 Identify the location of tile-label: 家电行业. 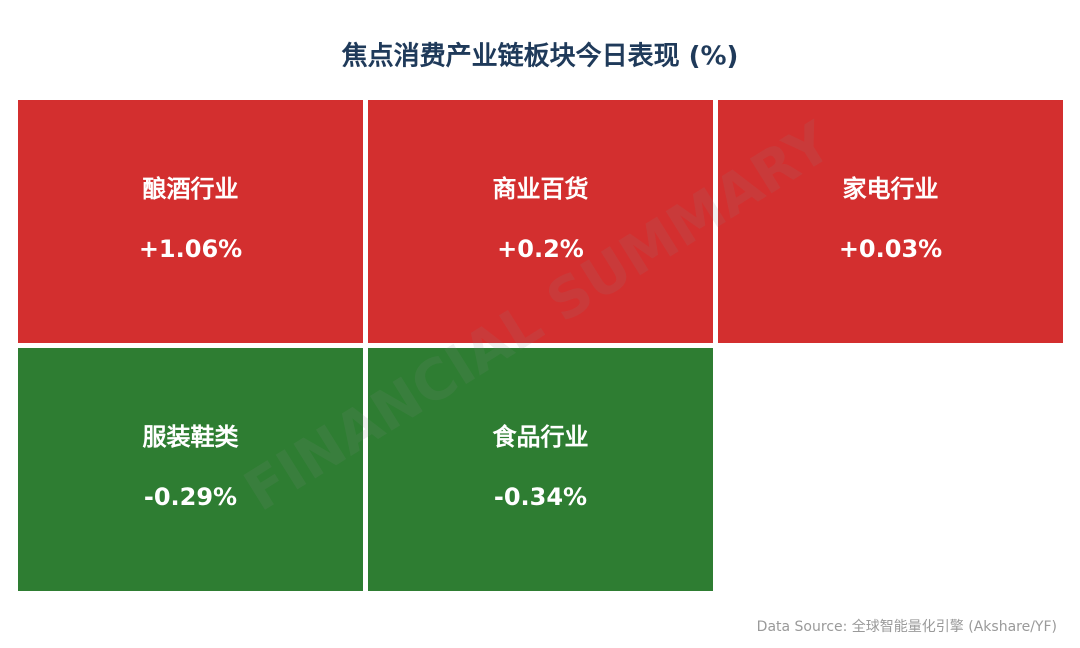
(891, 189).